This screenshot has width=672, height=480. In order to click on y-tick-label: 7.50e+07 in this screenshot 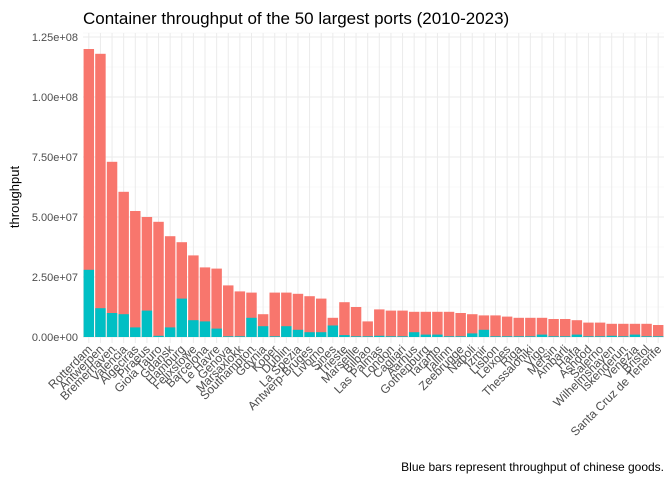, I will do `click(55, 158)`.